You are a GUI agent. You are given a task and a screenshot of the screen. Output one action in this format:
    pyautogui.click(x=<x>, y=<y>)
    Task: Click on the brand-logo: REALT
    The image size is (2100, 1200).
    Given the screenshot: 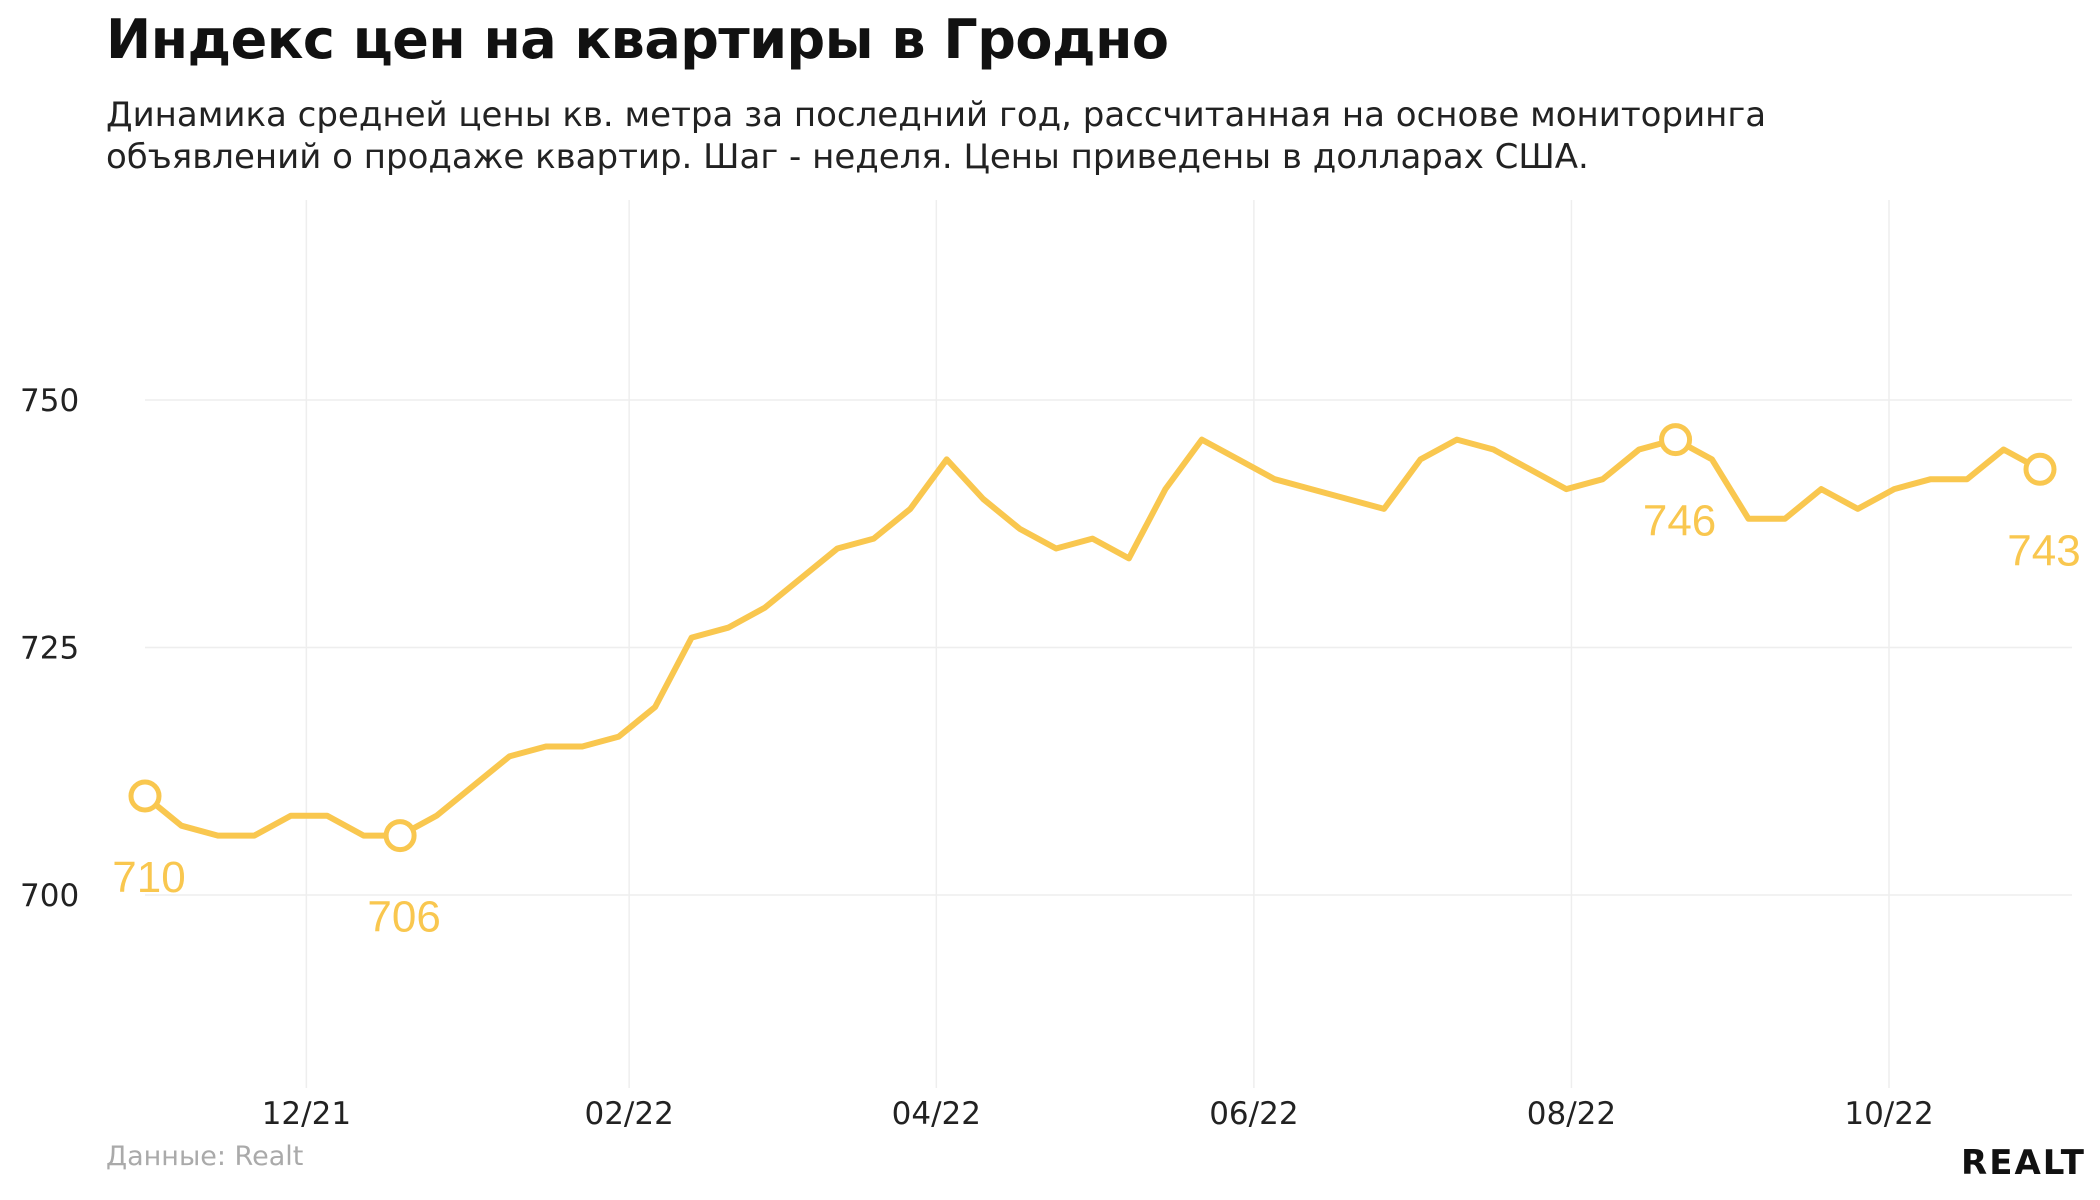 What is the action you would take?
    pyautogui.click(x=2023, y=1163)
    